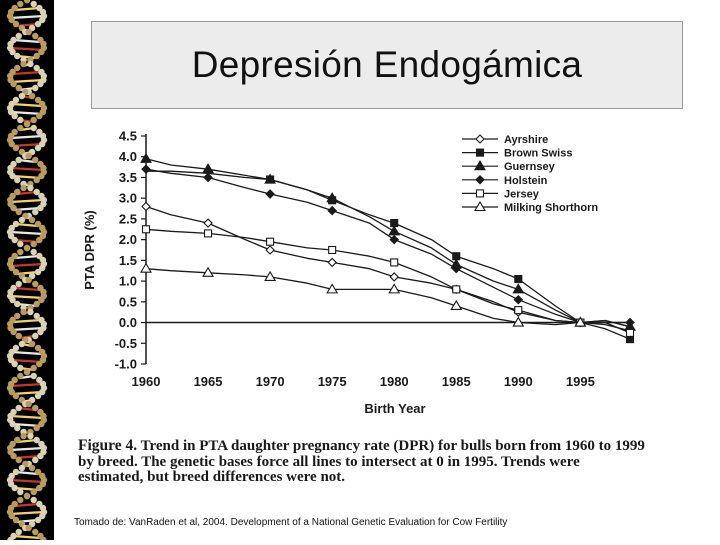 This screenshot has height=545, width=720. I want to click on caption-label: Figure 4., so click(108, 445).